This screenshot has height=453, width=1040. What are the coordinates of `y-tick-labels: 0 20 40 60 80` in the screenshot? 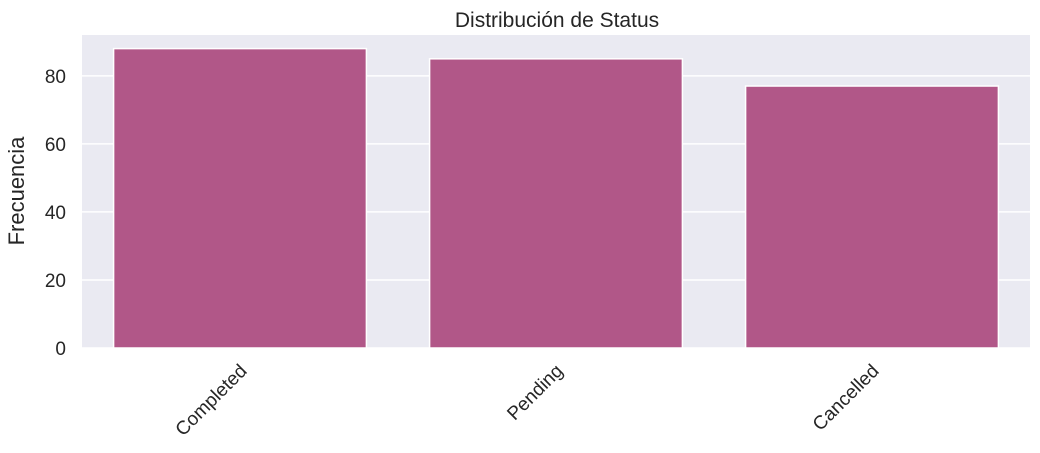 It's located at (55, 213).